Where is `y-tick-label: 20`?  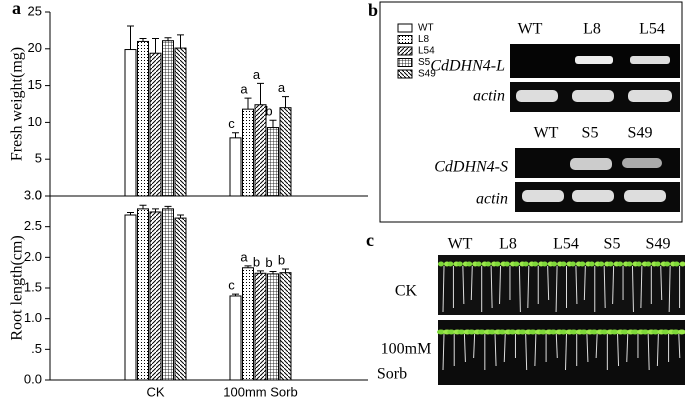 y-tick-label: 20 is located at coordinates (35, 47).